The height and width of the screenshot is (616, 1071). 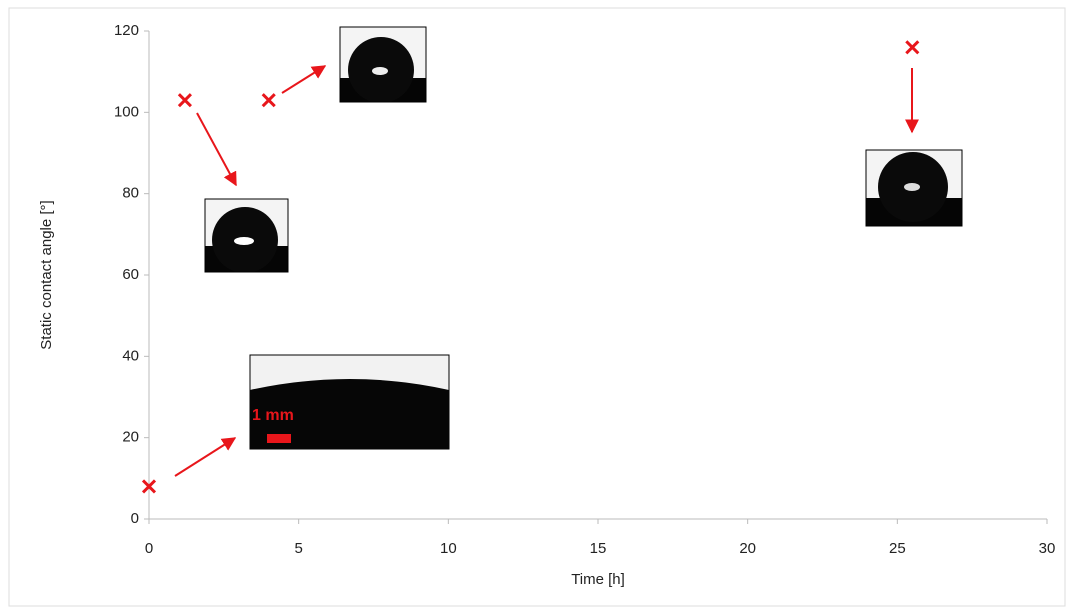 I want to click on y-tick-label: 80, so click(x=130, y=193).